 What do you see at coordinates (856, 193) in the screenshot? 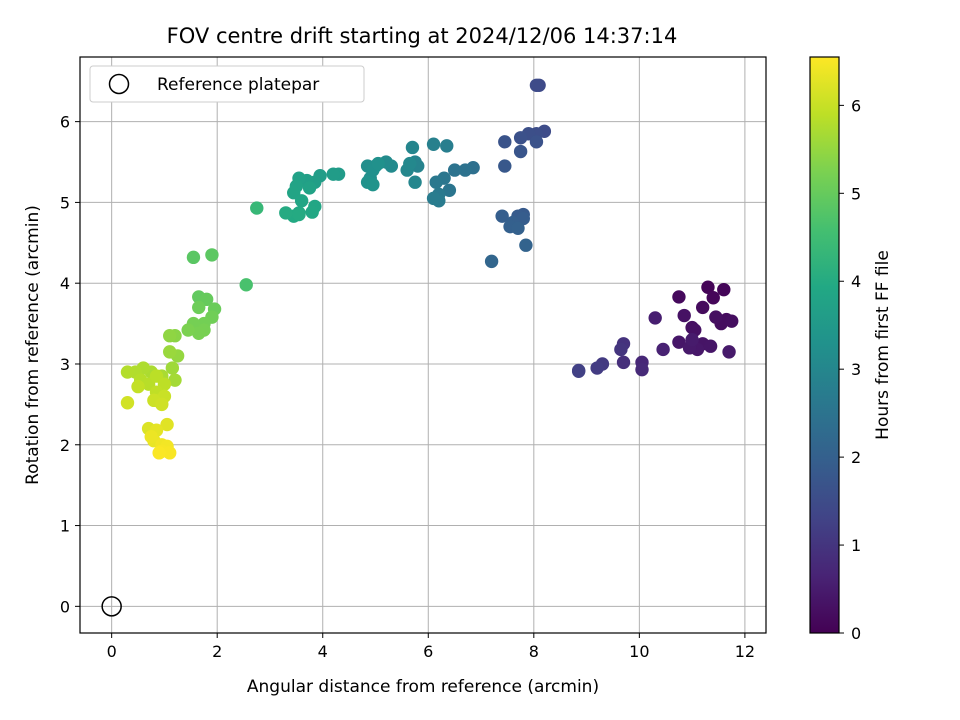
I see `colorbar-tick-label: 5` at bounding box center [856, 193].